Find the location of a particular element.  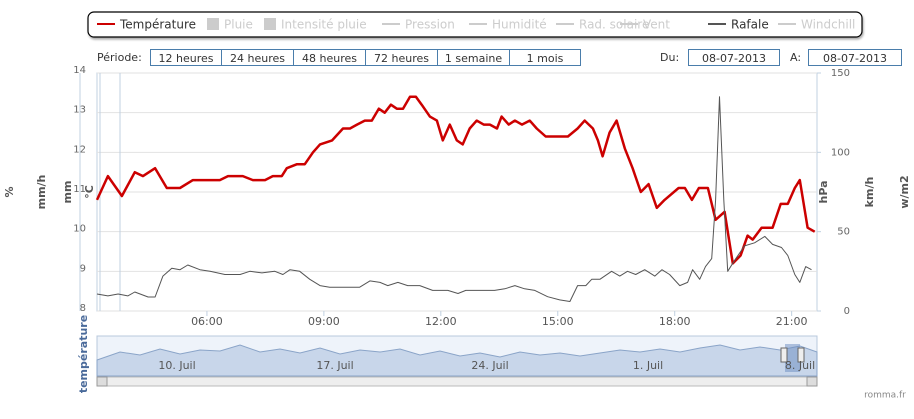

y2-tick-label: 100 is located at coordinates (840, 152).